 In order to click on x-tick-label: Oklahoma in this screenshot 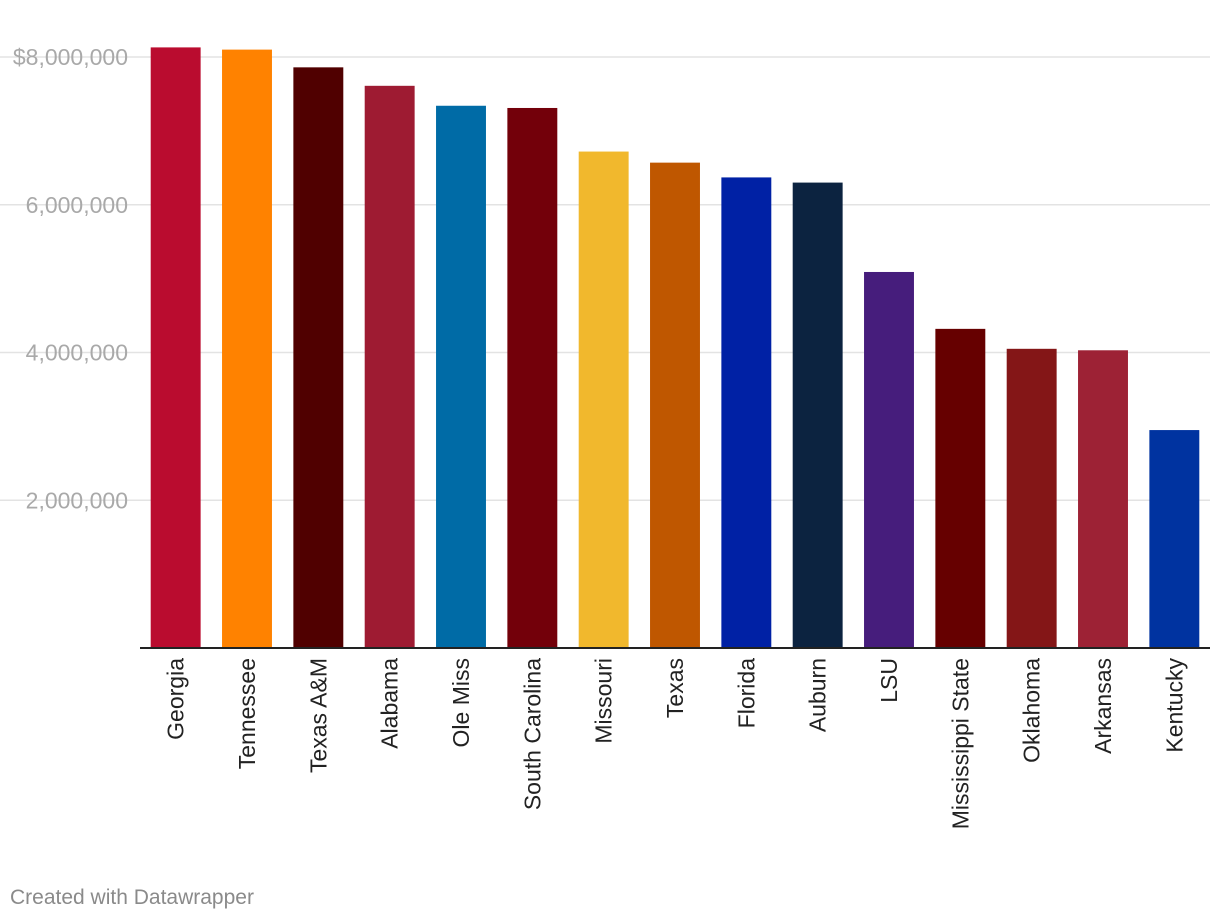, I will do `click(1032, 710)`.